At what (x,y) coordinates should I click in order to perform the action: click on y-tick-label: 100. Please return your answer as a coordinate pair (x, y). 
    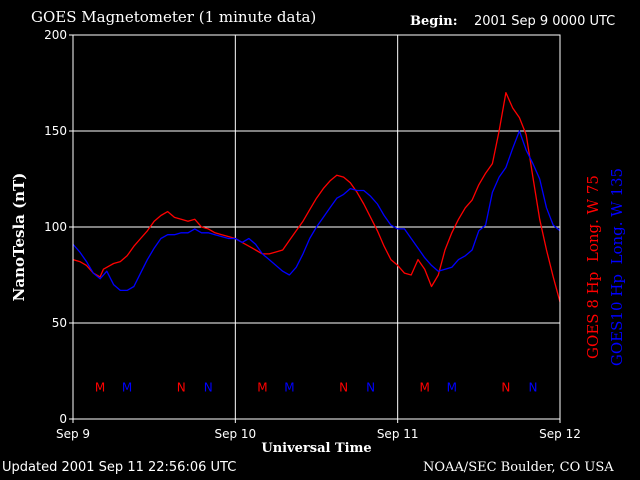
    Looking at the image, I should click on (55, 227).